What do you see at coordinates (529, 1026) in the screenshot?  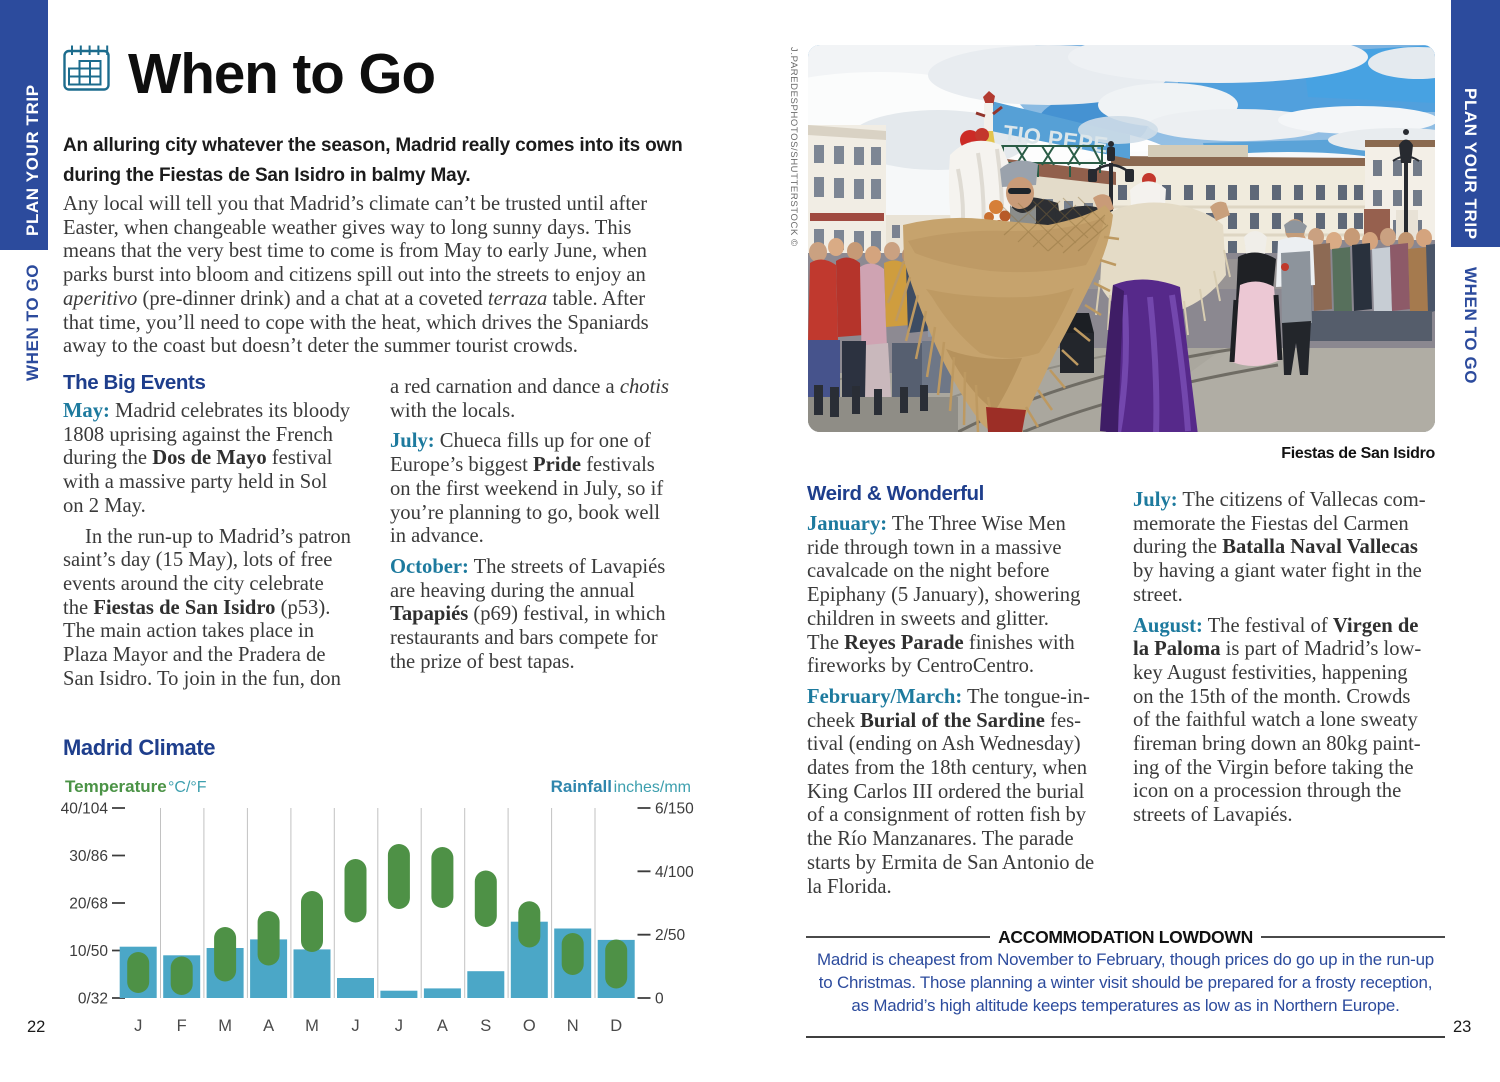 I see `svg-text: O` at bounding box center [529, 1026].